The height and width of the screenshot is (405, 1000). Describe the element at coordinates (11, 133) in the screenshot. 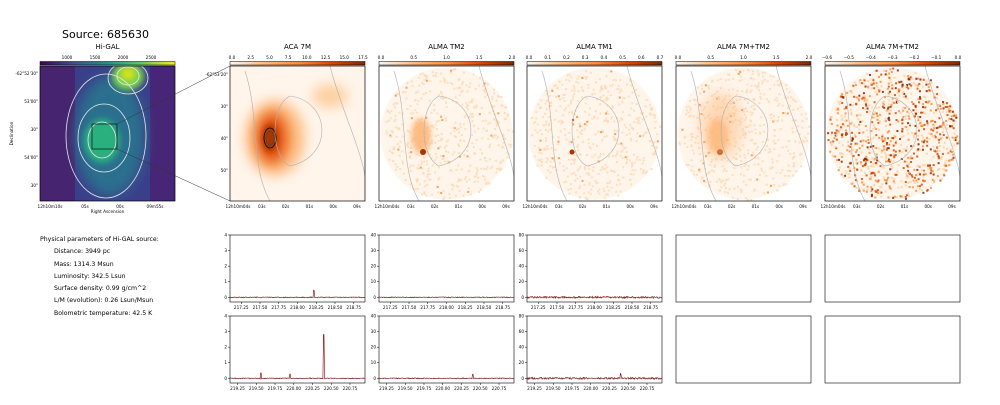

I see `y-axis-label: Declination` at that location.